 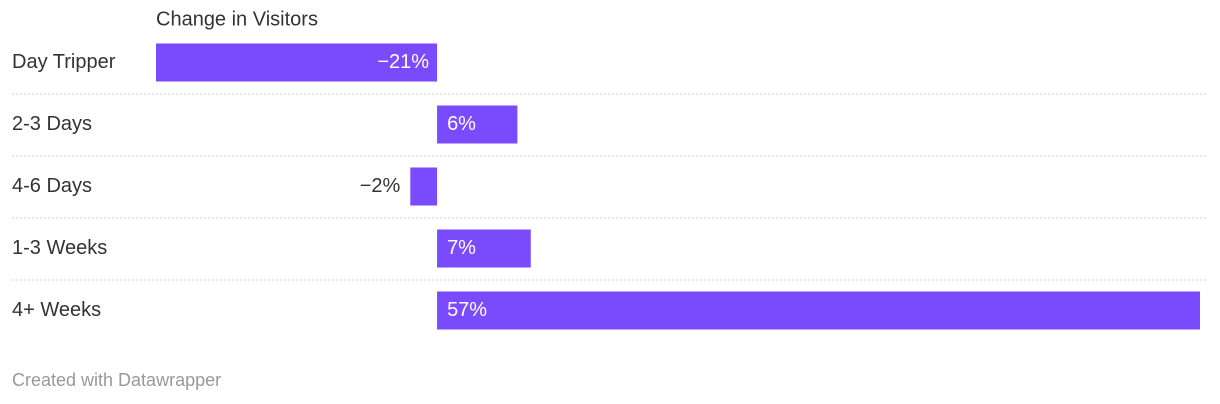 What do you see at coordinates (59, 248) in the screenshot?
I see `row-label: 1-3 Weeks` at bounding box center [59, 248].